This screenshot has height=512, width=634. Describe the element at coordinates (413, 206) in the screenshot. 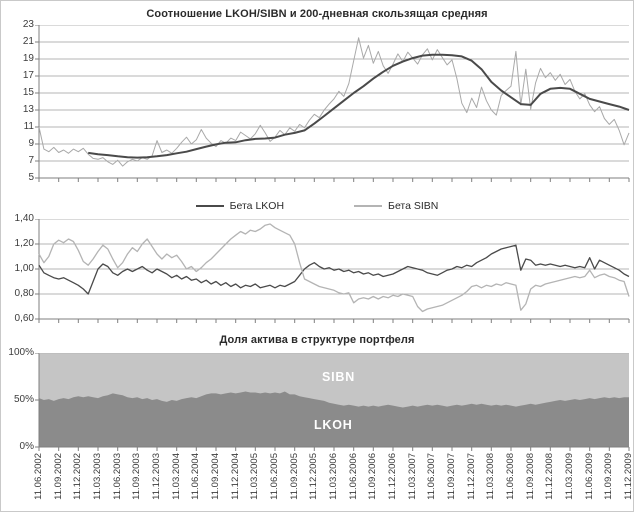

I see `legend-label-beta-sibn: Бета SIBN` at that location.